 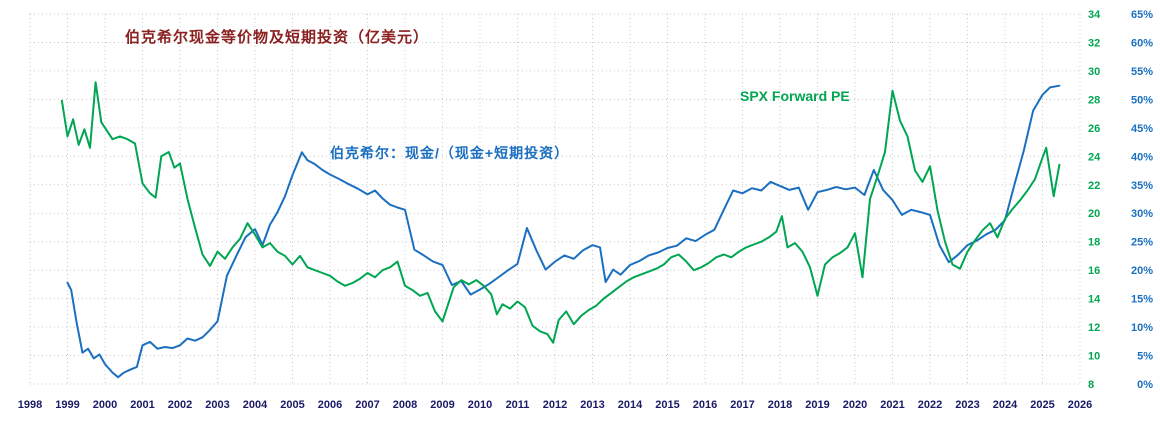 I want to click on x-tick-label: 2007, so click(x=367, y=405).